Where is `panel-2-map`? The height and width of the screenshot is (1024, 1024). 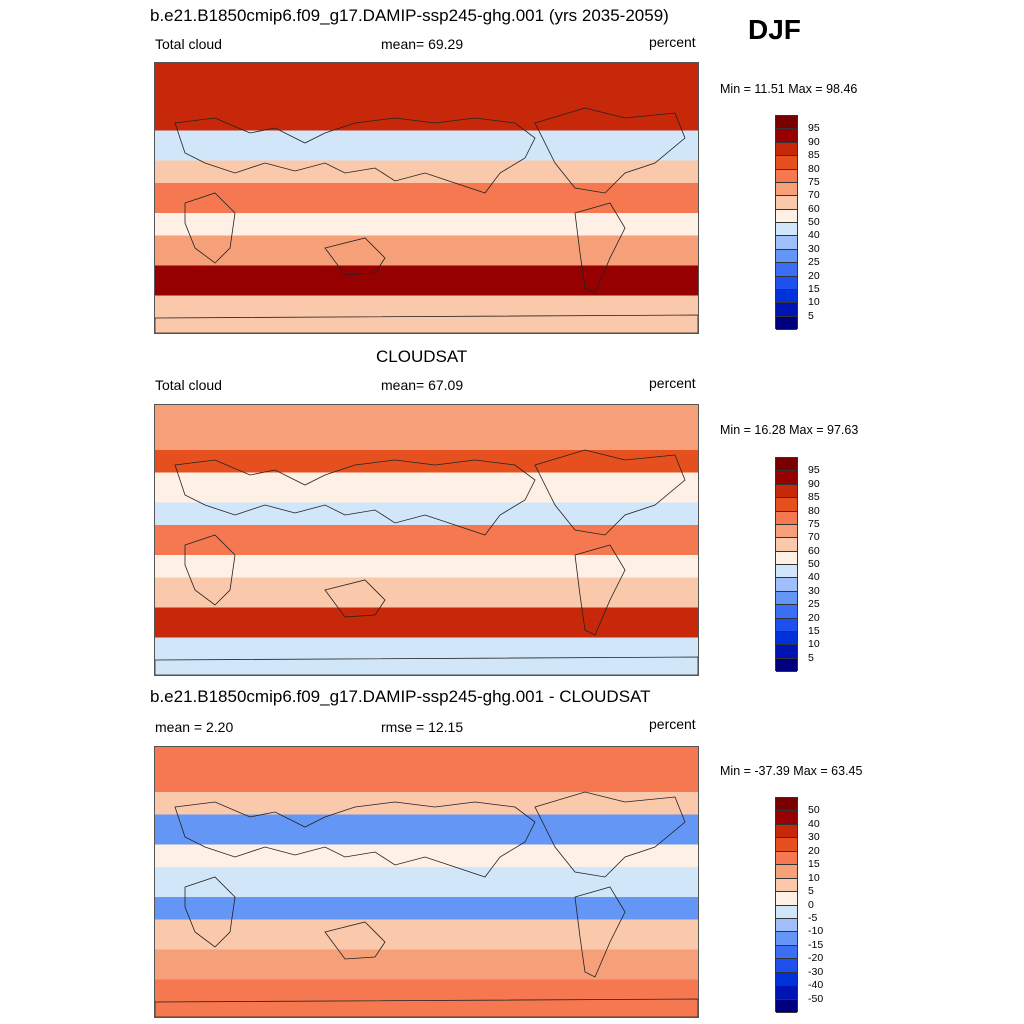
panel-2-map is located at coordinates (426, 540).